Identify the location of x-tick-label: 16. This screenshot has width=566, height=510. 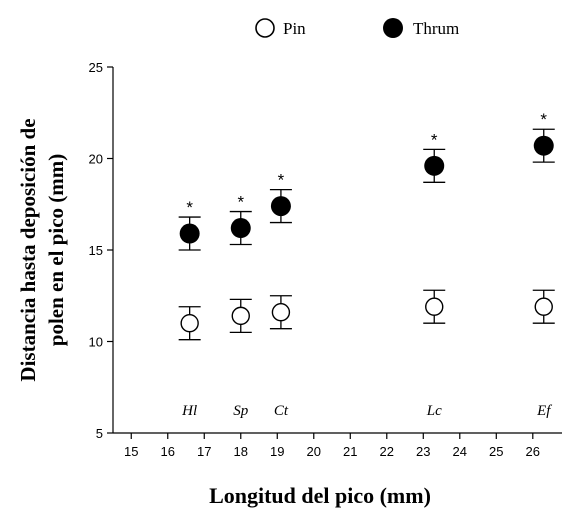
(168, 451).